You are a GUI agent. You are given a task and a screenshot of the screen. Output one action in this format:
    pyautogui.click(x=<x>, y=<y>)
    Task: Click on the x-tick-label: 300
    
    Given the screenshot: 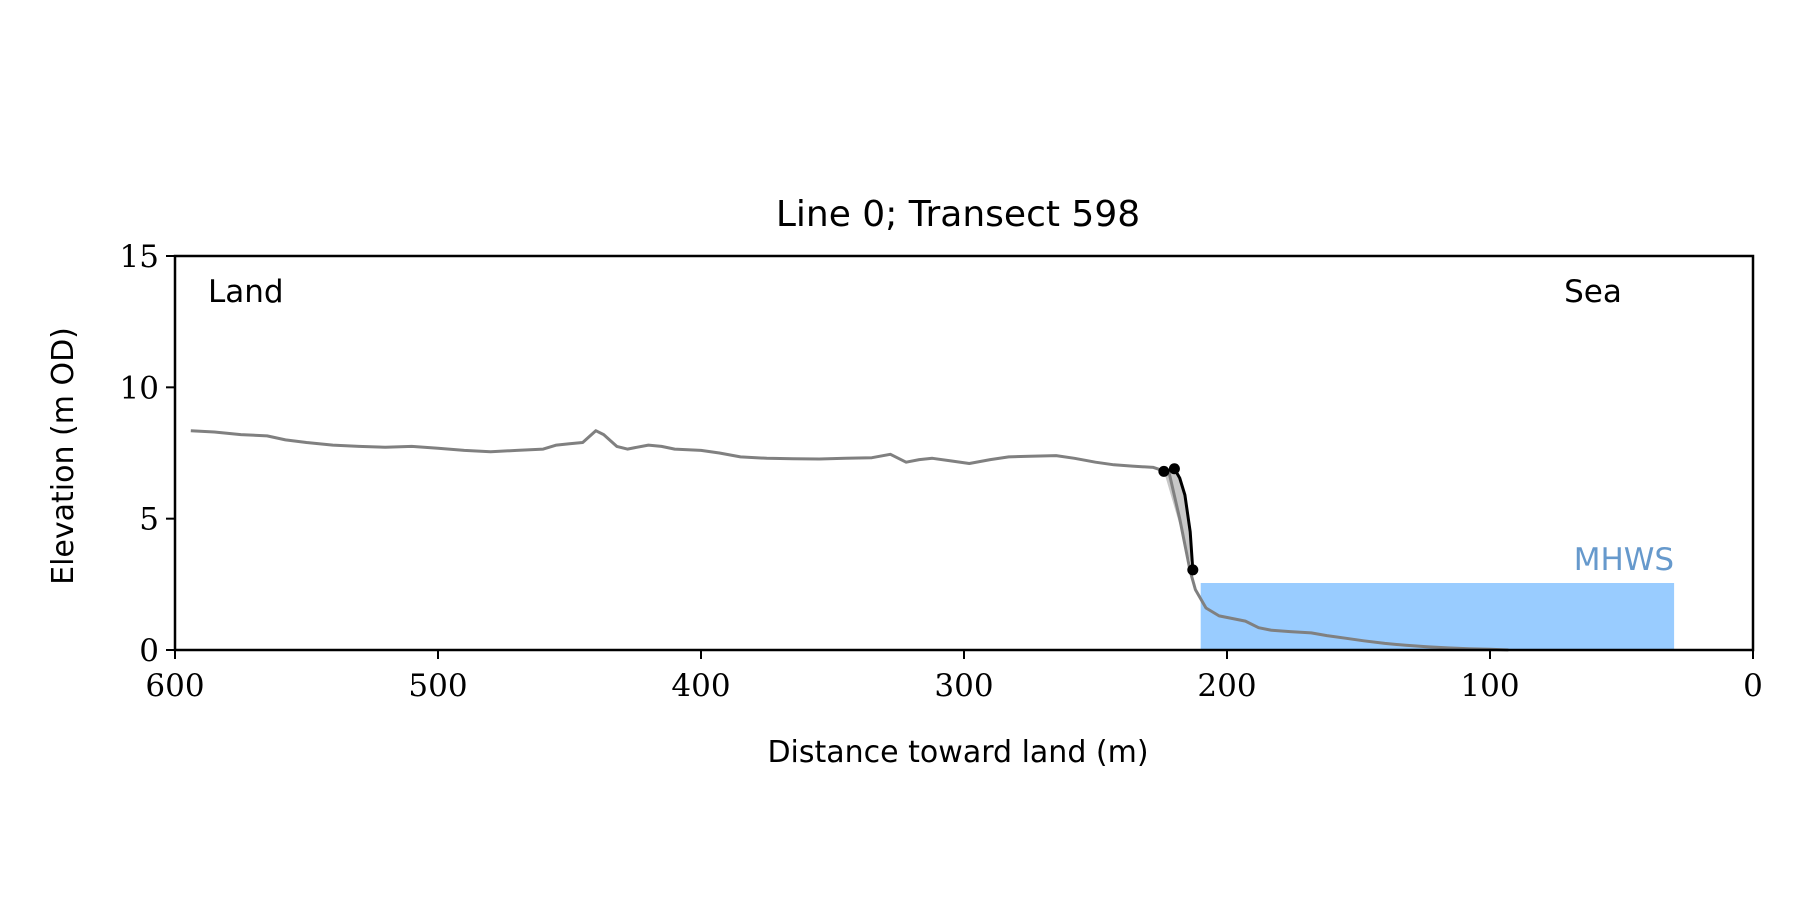 What is the action you would take?
    pyautogui.click(x=963, y=686)
    